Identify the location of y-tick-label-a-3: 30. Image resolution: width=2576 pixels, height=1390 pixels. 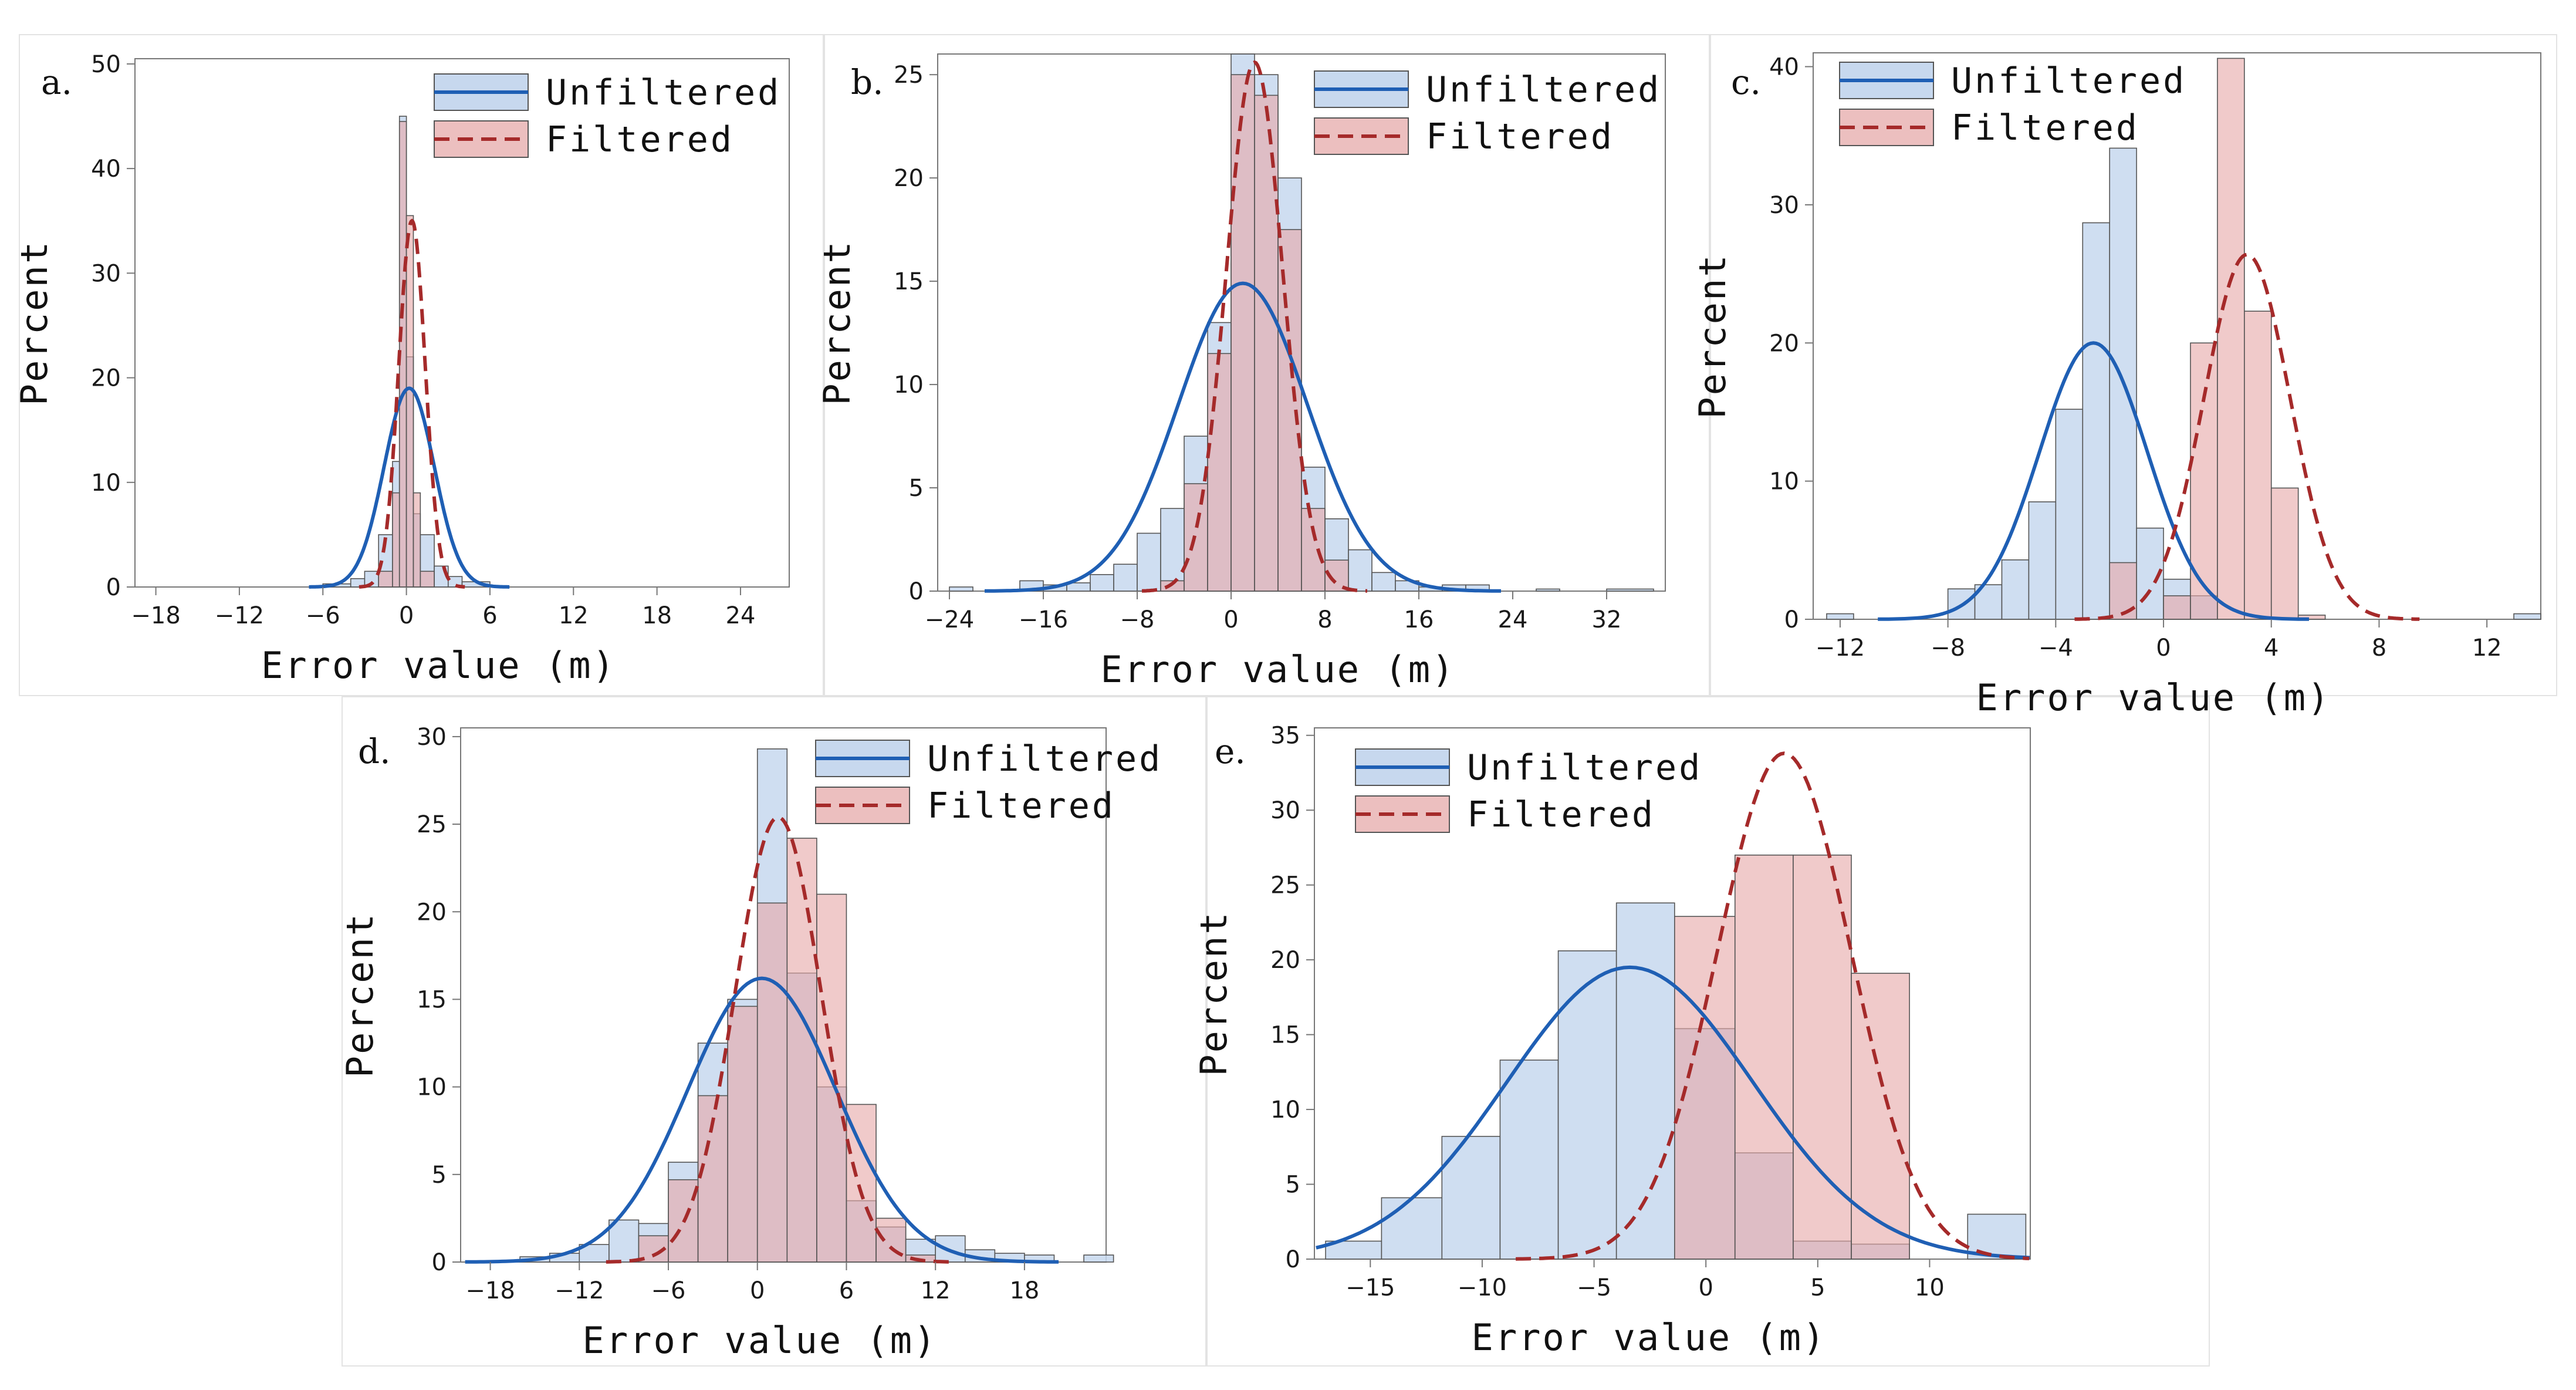
(106, 273).